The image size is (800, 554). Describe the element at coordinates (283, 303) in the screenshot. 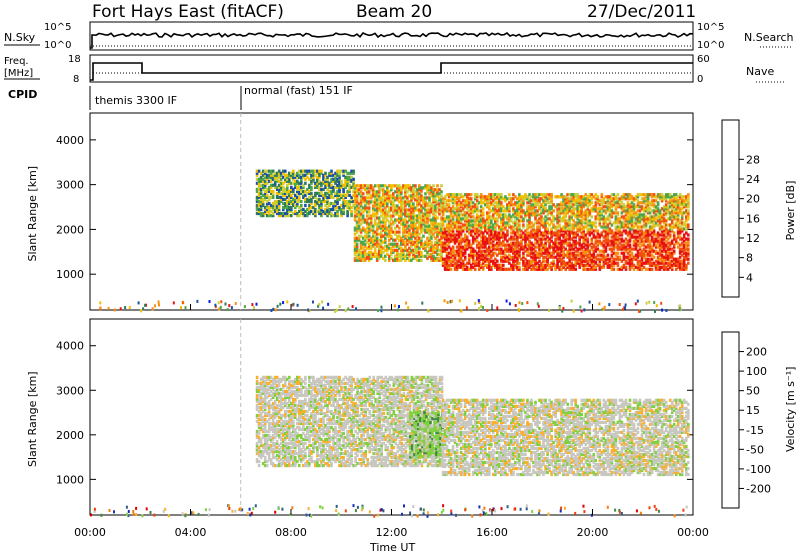

I see `scatter-cell` at that location.